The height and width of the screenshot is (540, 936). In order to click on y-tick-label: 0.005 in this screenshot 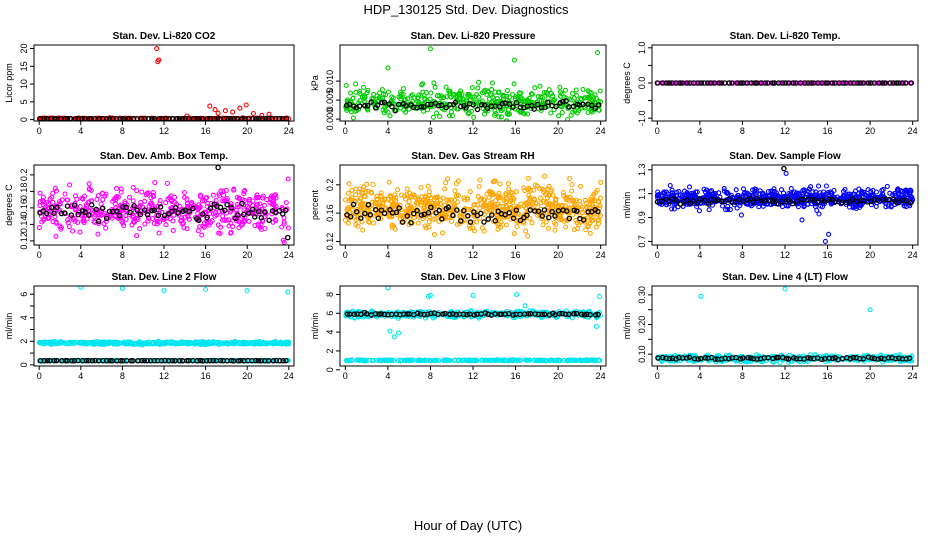, I will do `click(330, 100)`.